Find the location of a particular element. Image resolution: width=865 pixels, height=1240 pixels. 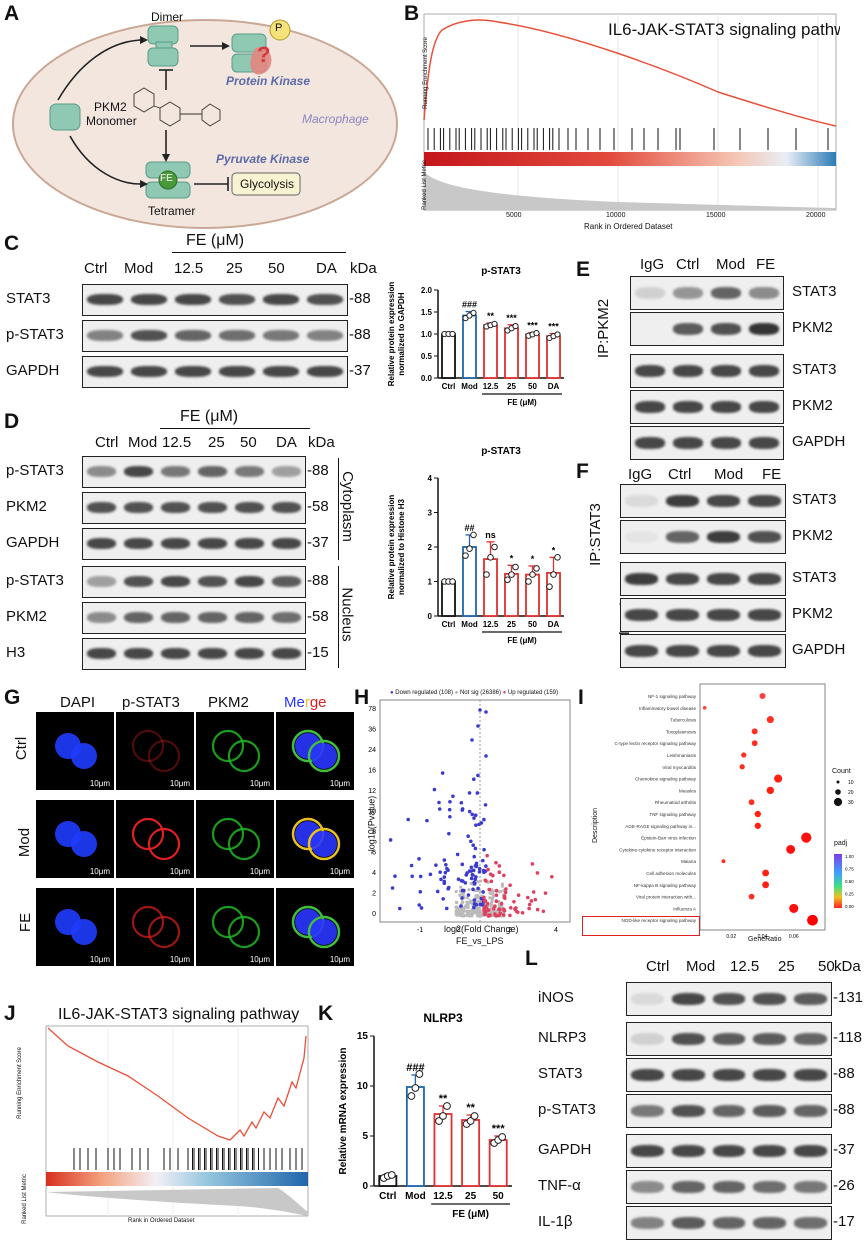

x-tick-label: 4 is located at coordinates (556, 930).